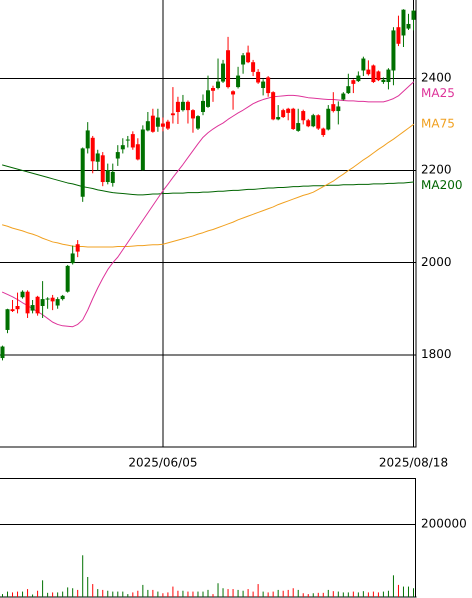 The width and height of the screenshot is (472, 598). Describe the element at coordinates (436, 353) in the screenshot. I see `y-tick-label: 1800` at that location.